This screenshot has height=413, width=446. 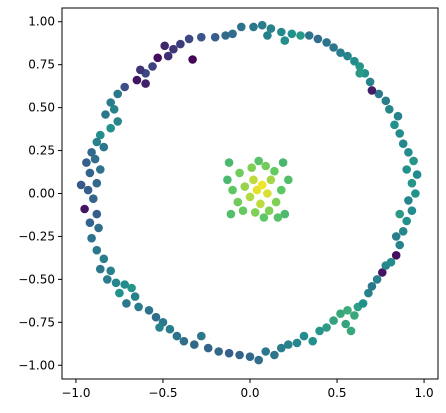 I want to click on x-tick-label: −1.0, so click(x=75, y=393).